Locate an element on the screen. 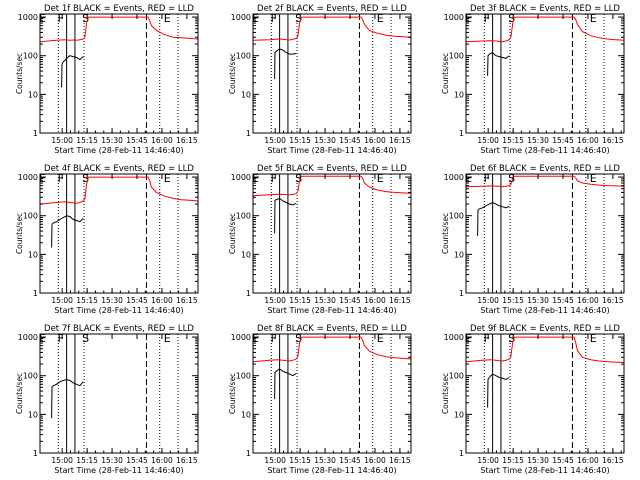 This screenshot has height=480, width=640. panel-title: Det 5f BLACK = Events, RED = LLD is located at coordinates (332, 169).